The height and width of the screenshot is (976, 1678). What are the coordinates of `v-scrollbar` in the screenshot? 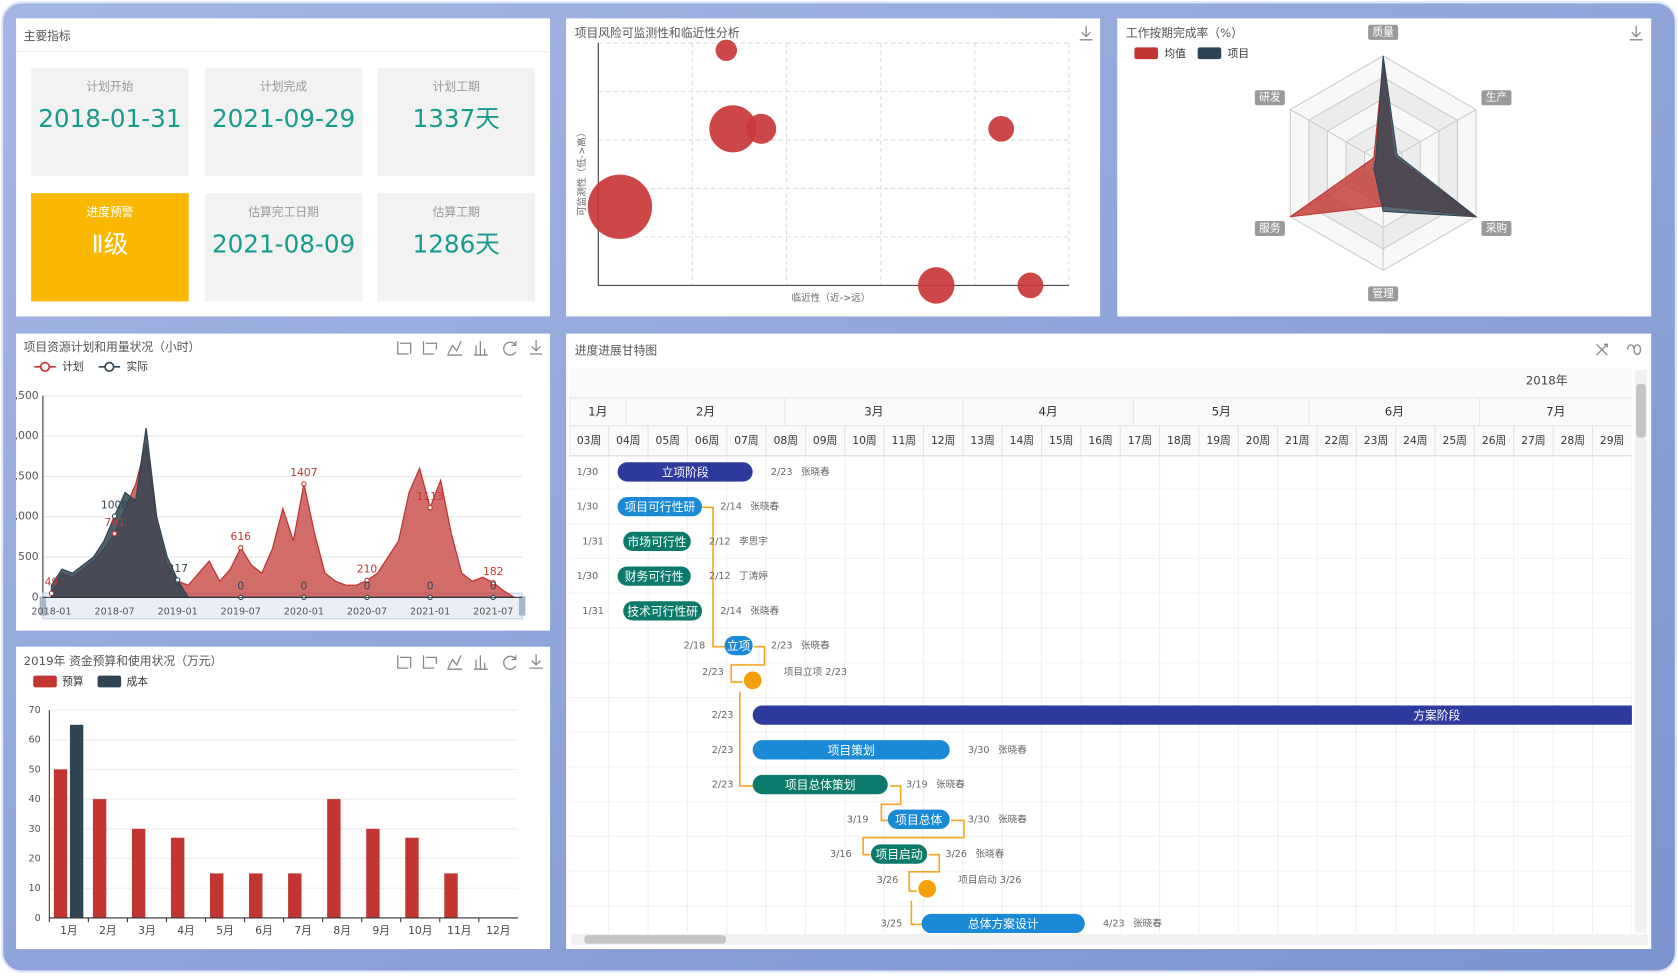 It's located at (1641, 651).